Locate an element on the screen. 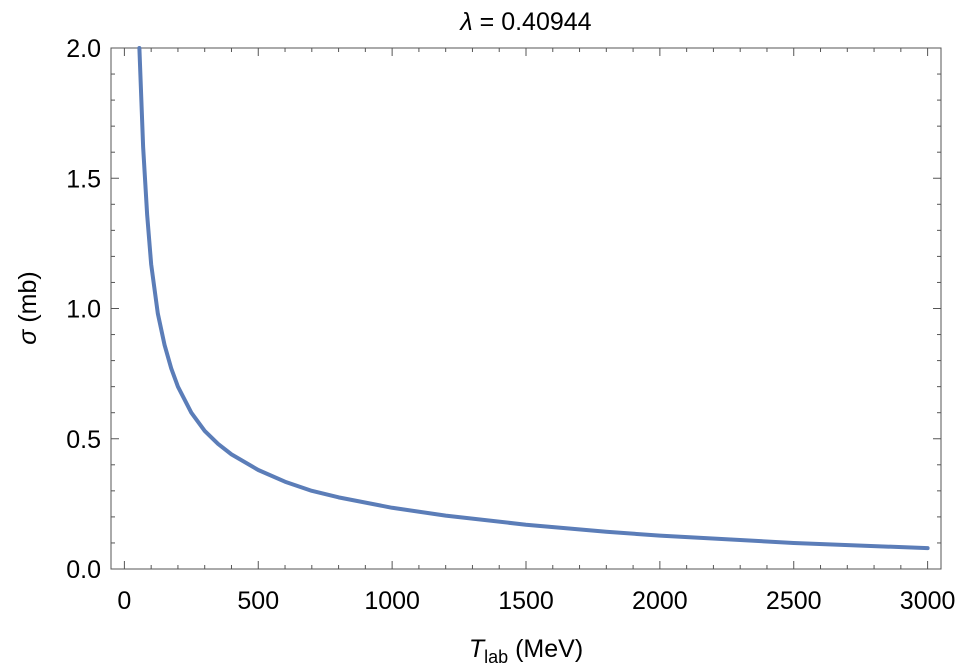  x-axis-label-symbol: T is located at coordinates (477, 649).